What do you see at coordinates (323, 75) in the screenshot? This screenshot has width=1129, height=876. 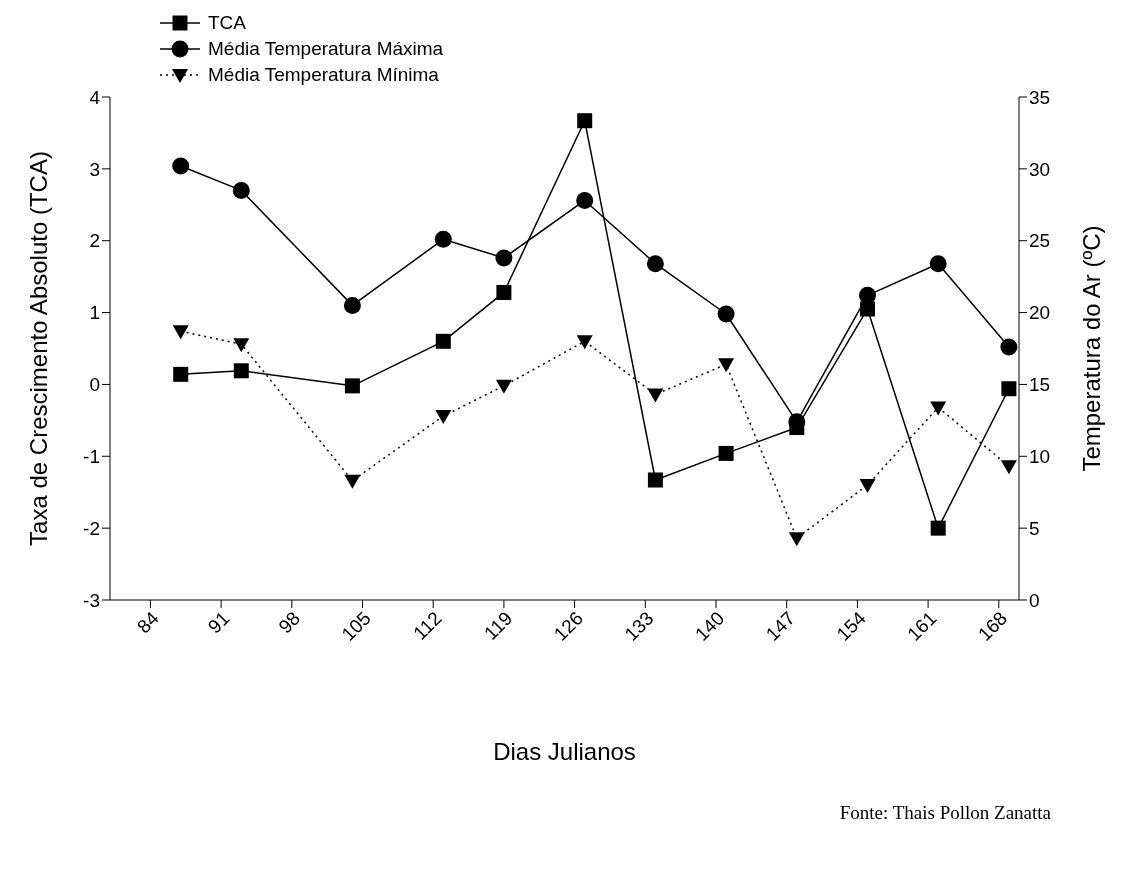 I see `legend-label: Média Temperatura Mínima` at bounding box center [323, 75].